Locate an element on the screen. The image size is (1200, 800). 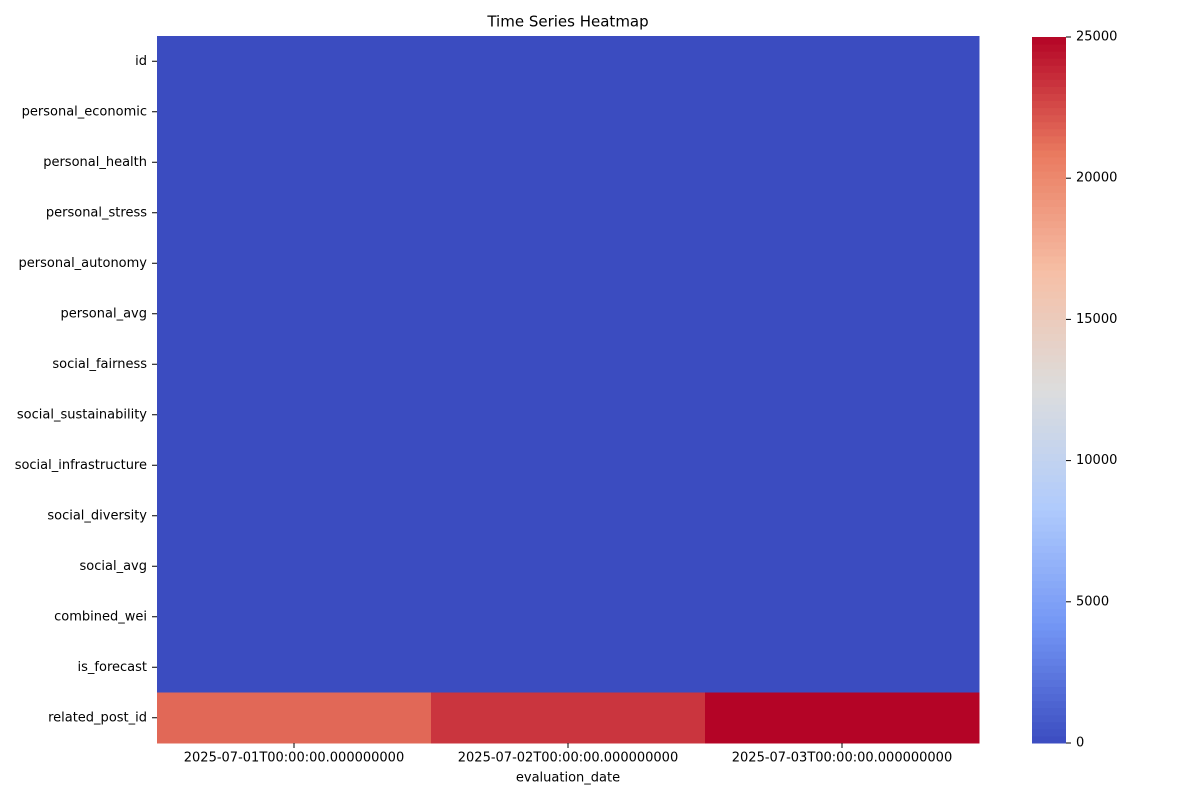
colorbar-tick-label: 15000 is located at coordinates (1096, 319).